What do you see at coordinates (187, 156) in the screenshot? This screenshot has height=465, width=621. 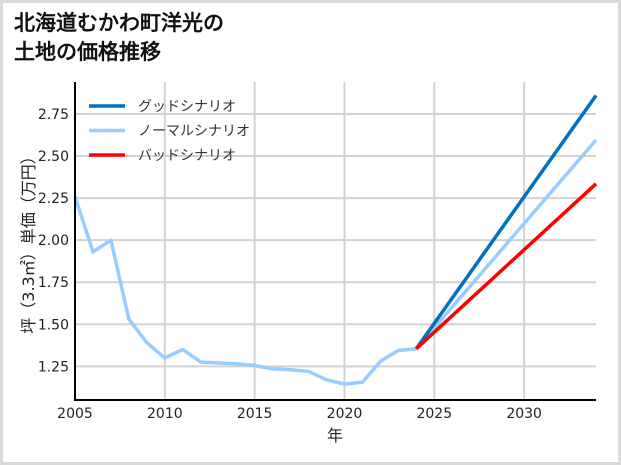 I see `legend-label: バッドシナリオ` at bounding box center [187, 156].